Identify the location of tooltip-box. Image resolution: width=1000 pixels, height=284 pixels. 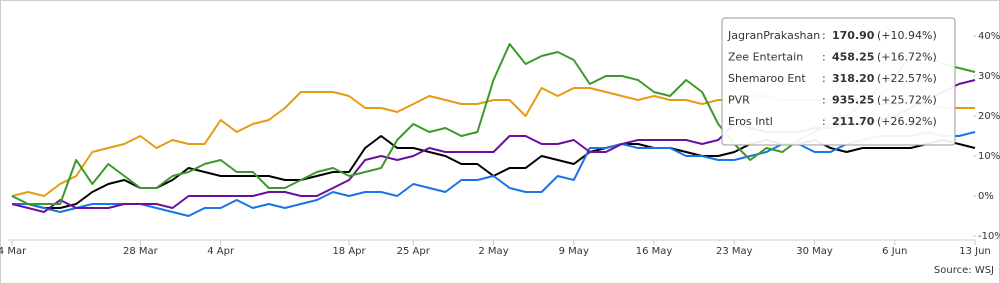
(838, 81).